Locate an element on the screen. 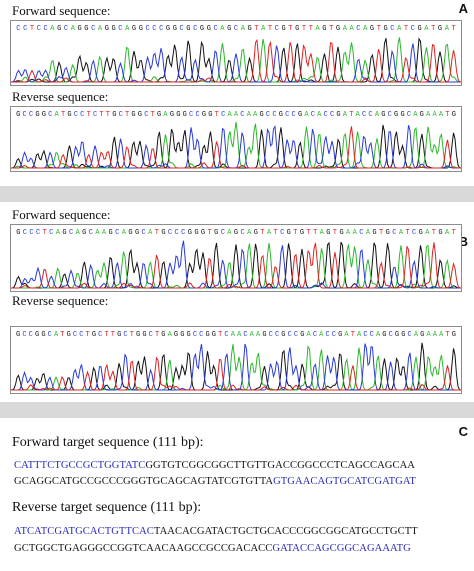 The image size is (474, 571). panel-b-letter: B is located at coordinates (463, 241).